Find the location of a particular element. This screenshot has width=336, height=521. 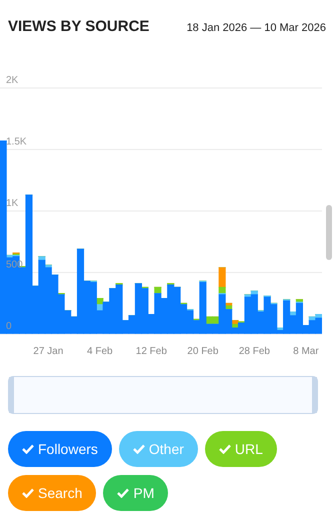

y-tick-label: 2K is located at coordinates (12, 80).